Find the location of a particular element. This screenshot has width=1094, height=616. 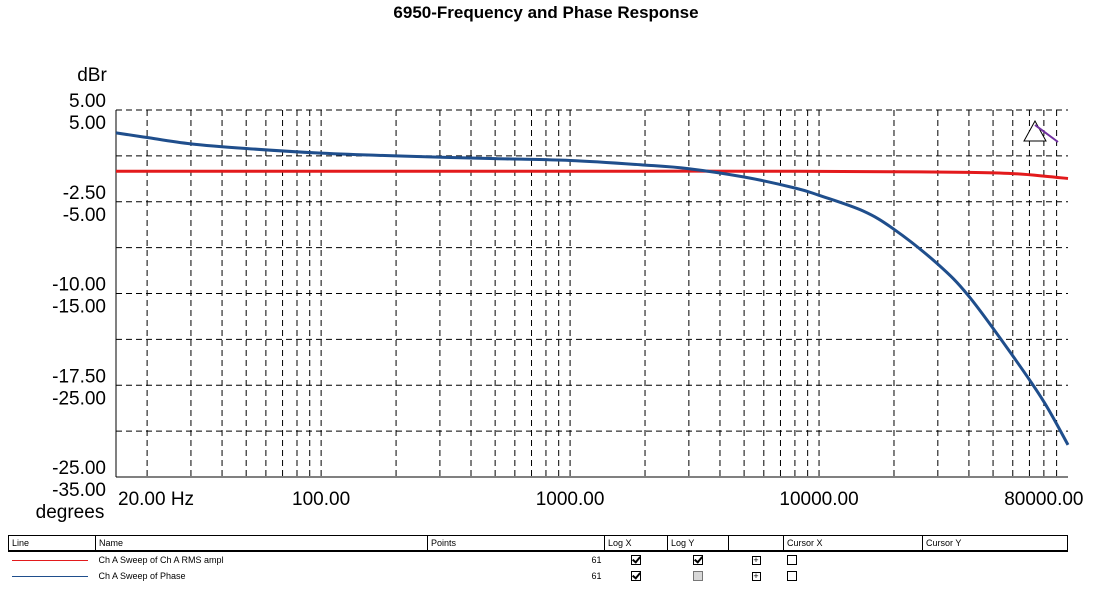

y-axis-label-dbr: dBr is located at coordinates (92, 75).